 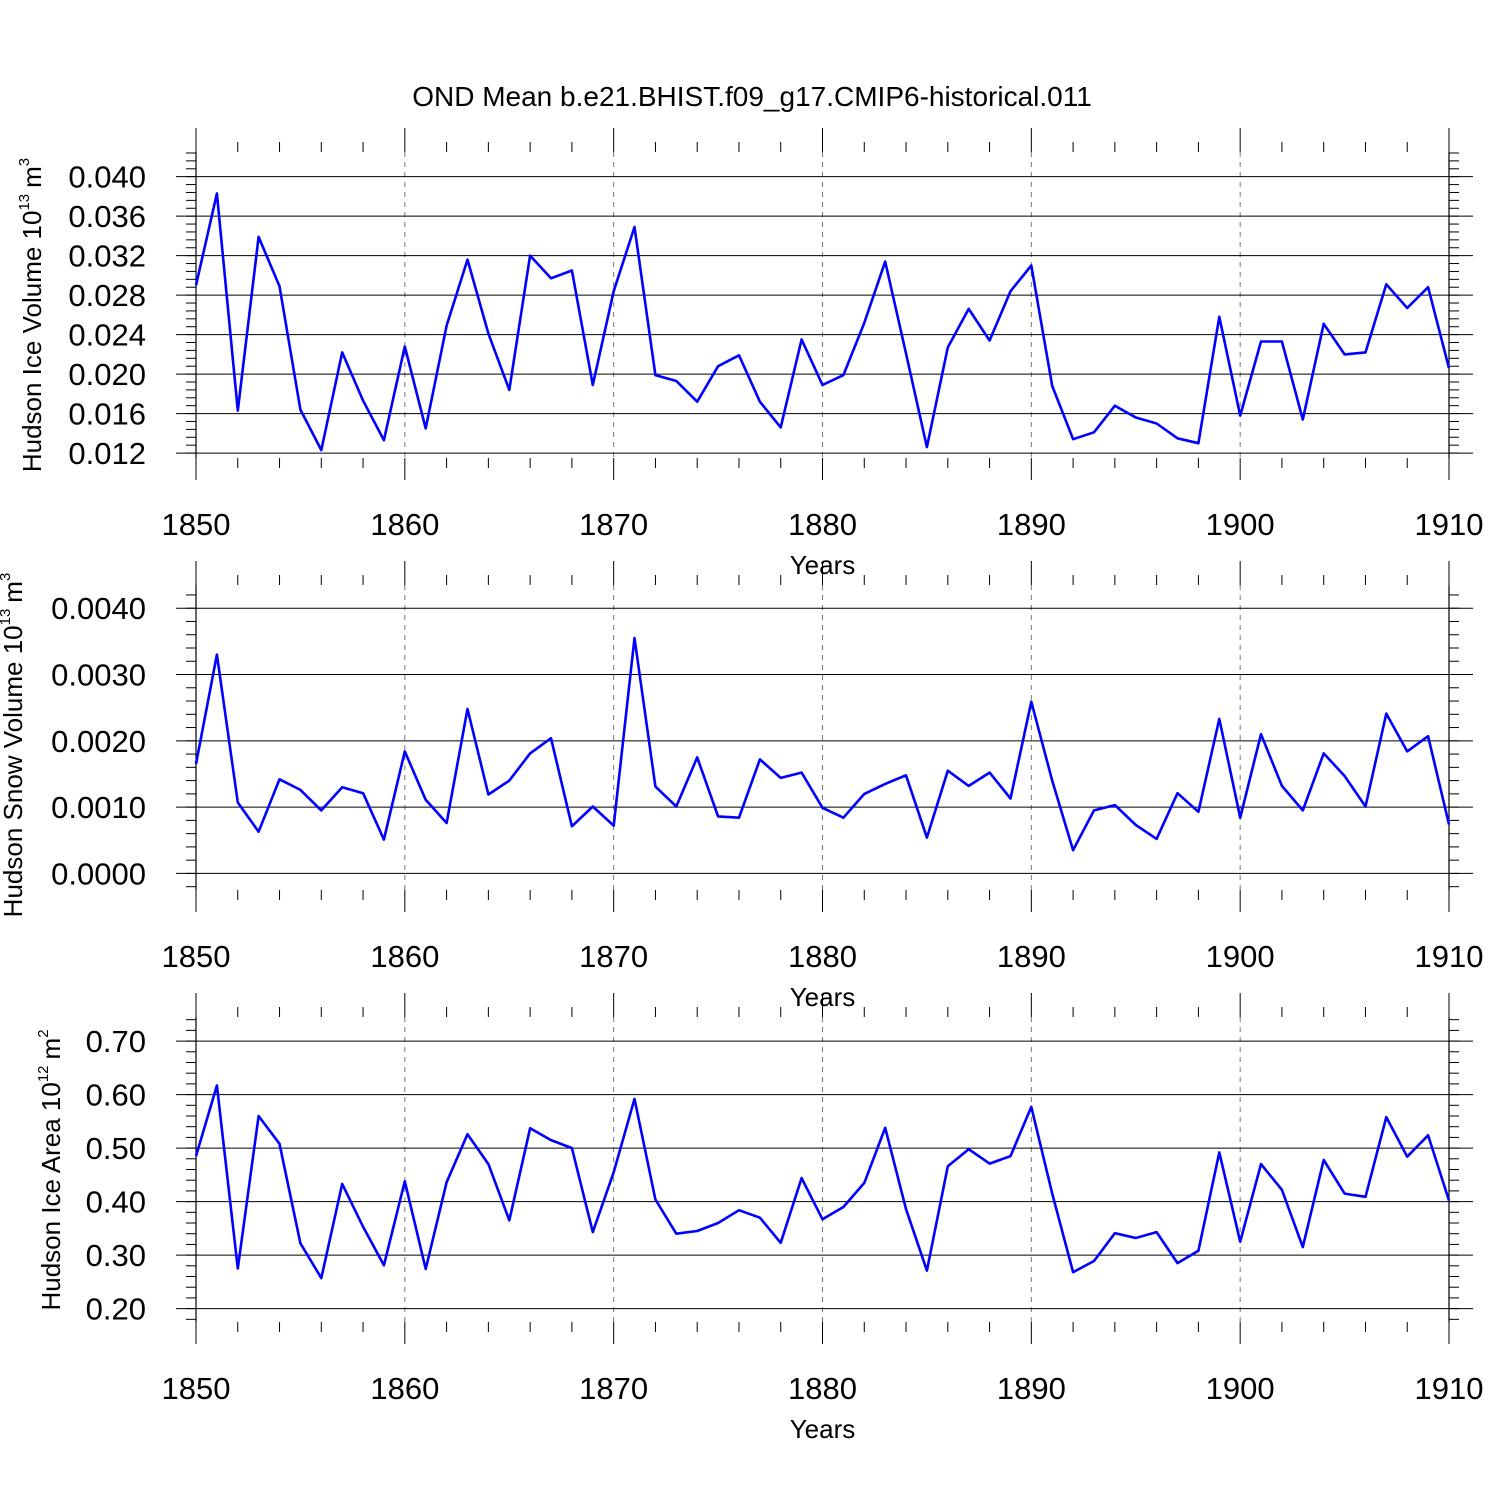 What do you see at coordinates (107, 374) in the screenshot?
I see `y-tick-label: 0.020` at bounding box center [107, 374].